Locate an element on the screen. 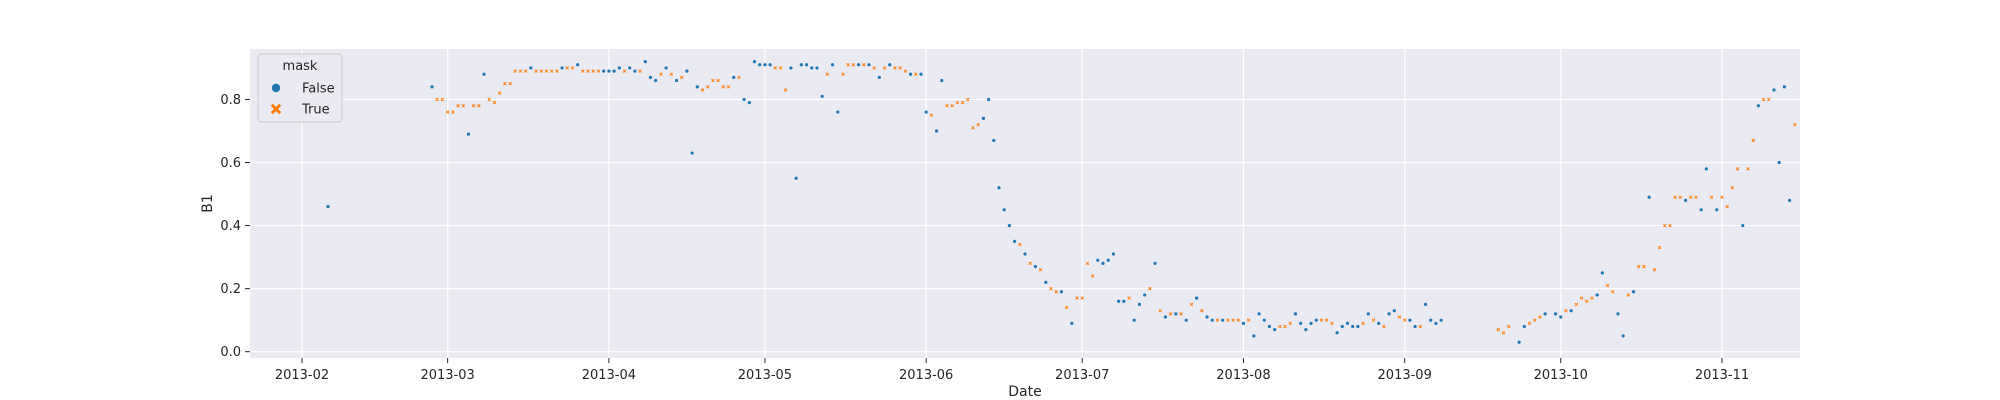 Image resolution: width=2000 pixels, height=400 pixels. legend: mask False True is located at coordinates (300, 88).